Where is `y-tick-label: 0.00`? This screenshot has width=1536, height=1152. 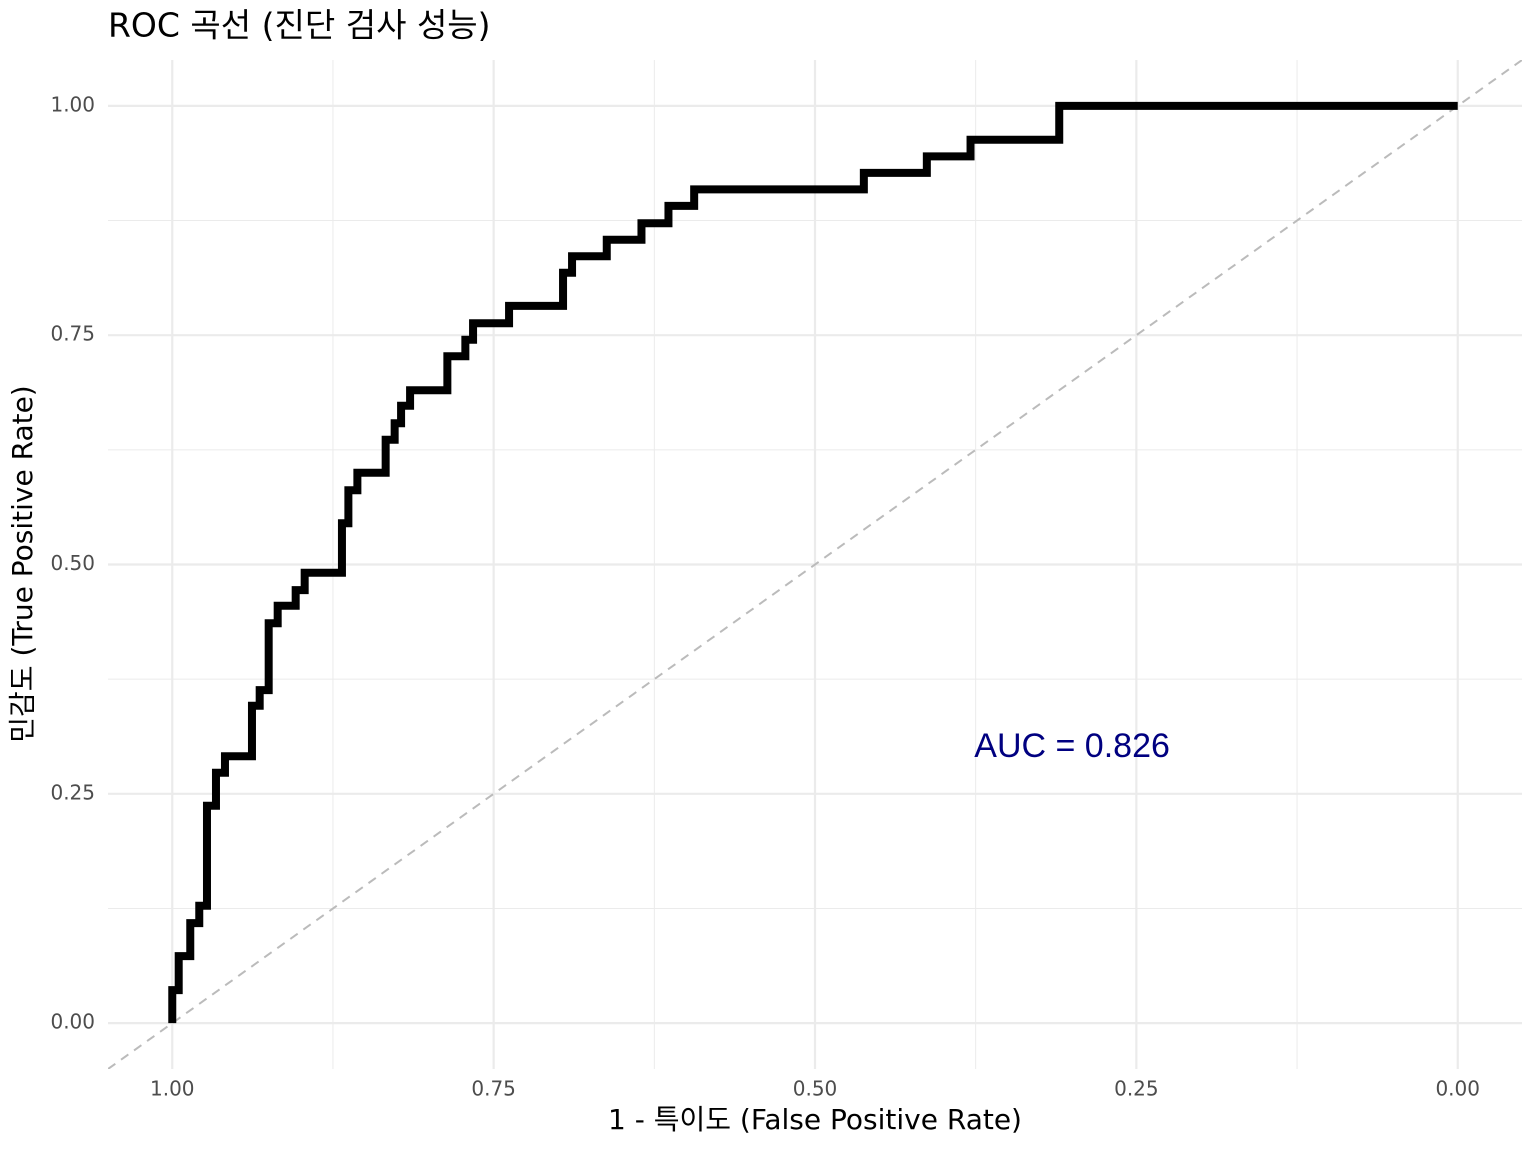
y-tick-label: 0.00 is located at coordinates (72, 1022).